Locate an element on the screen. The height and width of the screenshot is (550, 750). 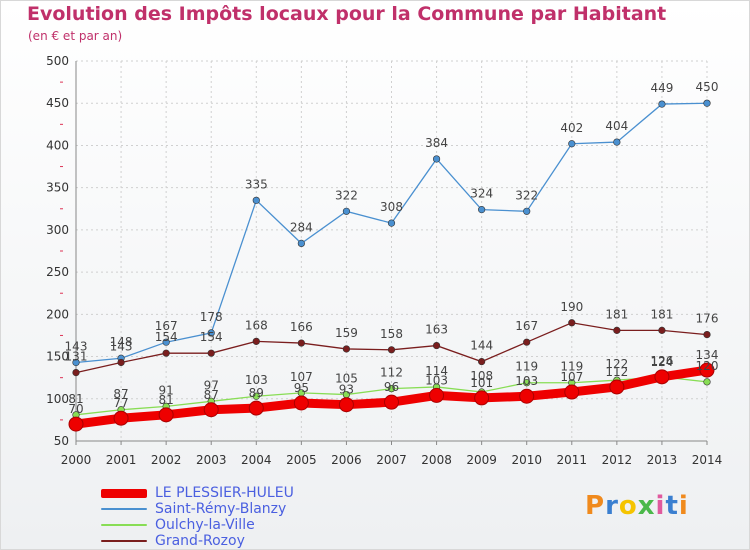
legend-item: Oulchy-la-Ville is located at coordinates (197, 525).